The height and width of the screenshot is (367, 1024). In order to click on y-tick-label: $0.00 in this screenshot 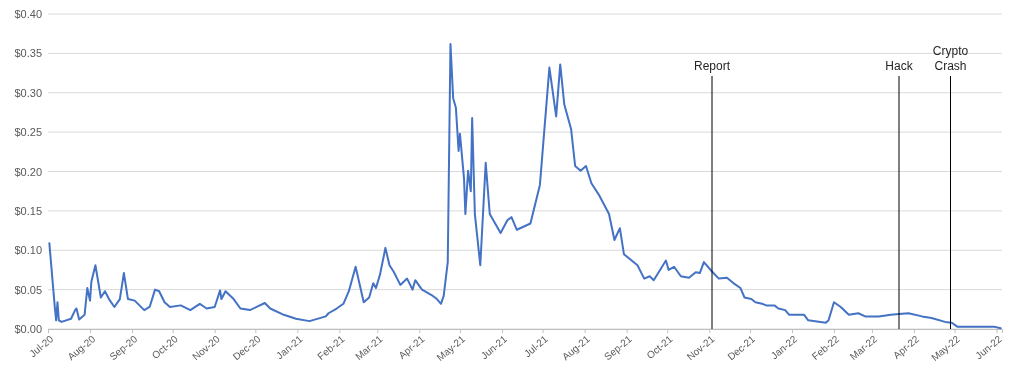, I will do `click(28, 329)`.